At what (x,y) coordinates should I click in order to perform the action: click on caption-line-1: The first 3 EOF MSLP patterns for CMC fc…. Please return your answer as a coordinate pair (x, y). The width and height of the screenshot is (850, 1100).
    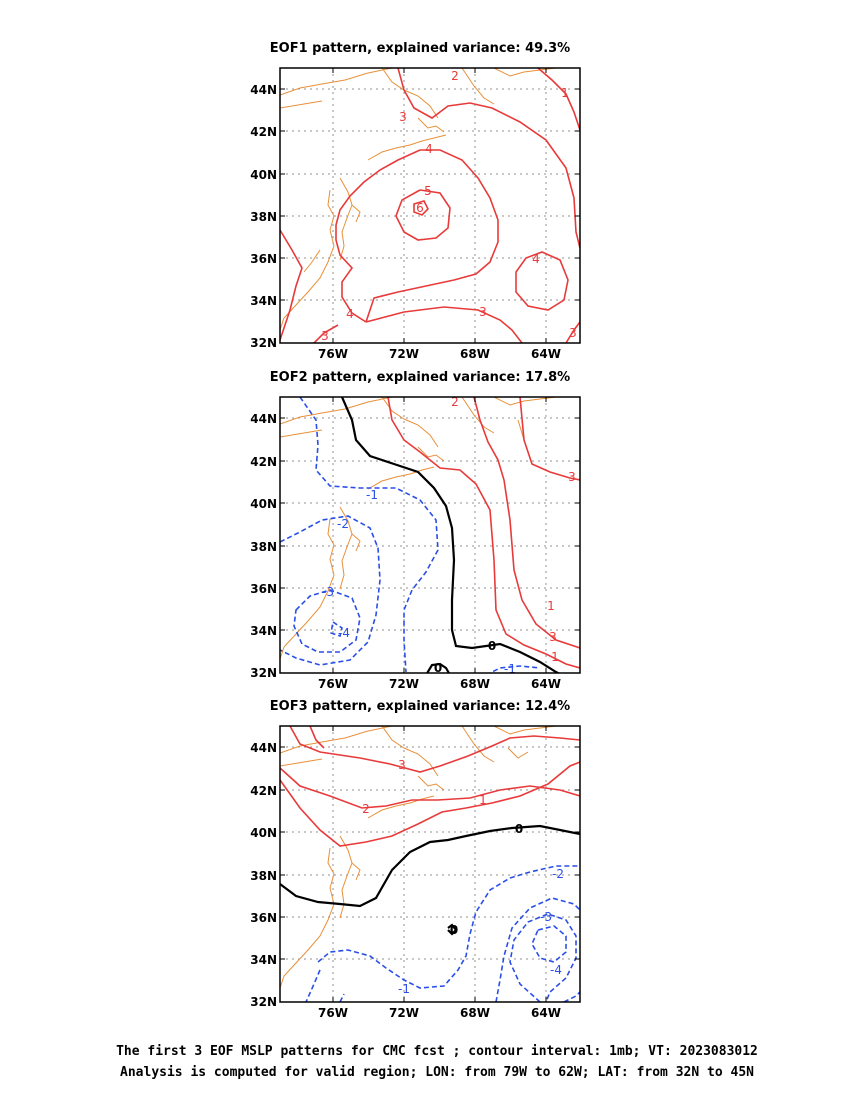
    Looking at the image, I should click on (437, 1051).